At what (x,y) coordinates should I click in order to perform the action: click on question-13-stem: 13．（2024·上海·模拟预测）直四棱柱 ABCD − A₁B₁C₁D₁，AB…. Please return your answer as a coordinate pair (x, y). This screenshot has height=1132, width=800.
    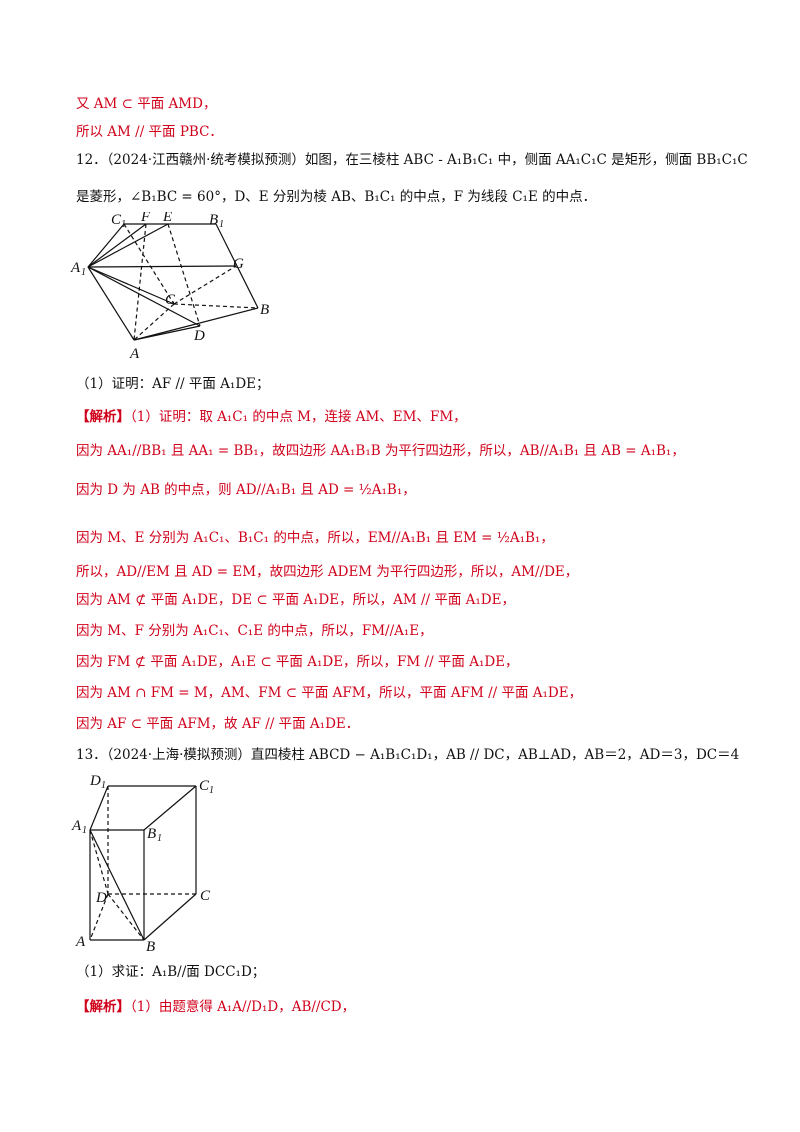
    Looking at the image, I should click on (408, 755).